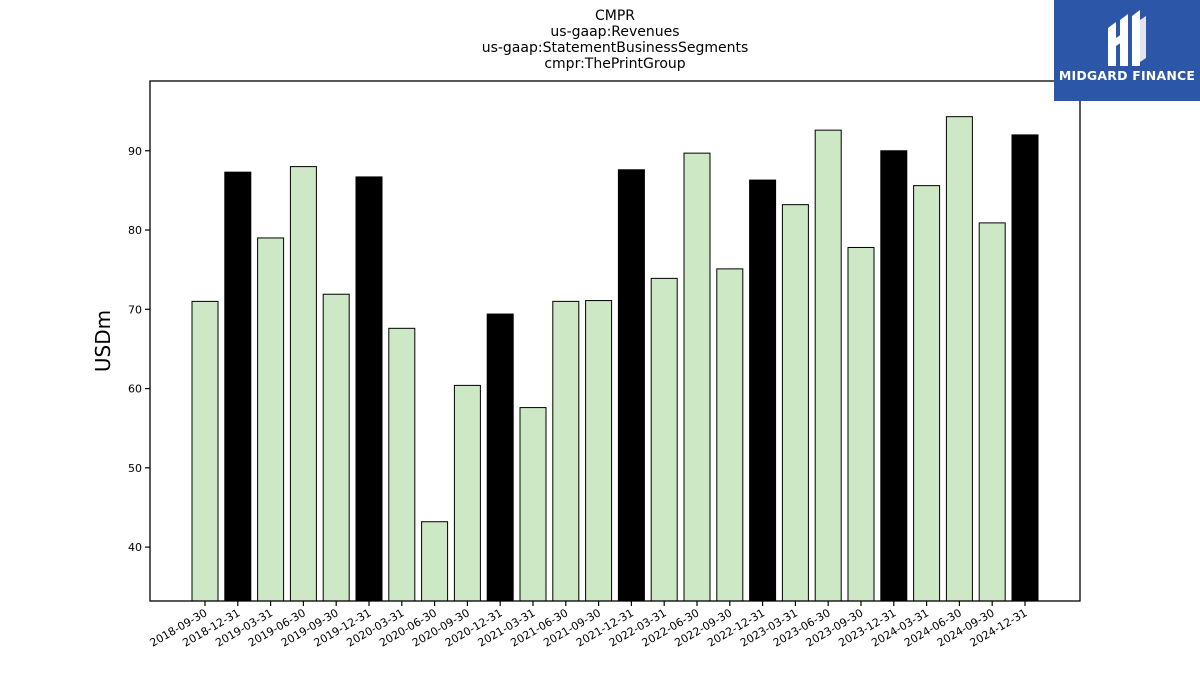  Describe the element at coordinates (615, 48) in the screenshot. I see `chart-title-line: us-gaap:StatementBusinessSegments` at that location.